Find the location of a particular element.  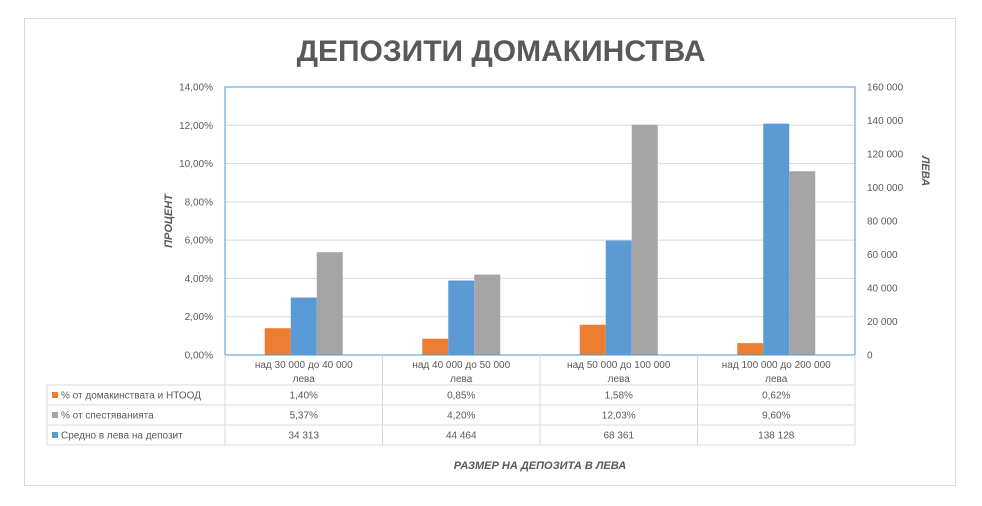

right-tick-label: 120 000 is located at coordinates (885, 155).